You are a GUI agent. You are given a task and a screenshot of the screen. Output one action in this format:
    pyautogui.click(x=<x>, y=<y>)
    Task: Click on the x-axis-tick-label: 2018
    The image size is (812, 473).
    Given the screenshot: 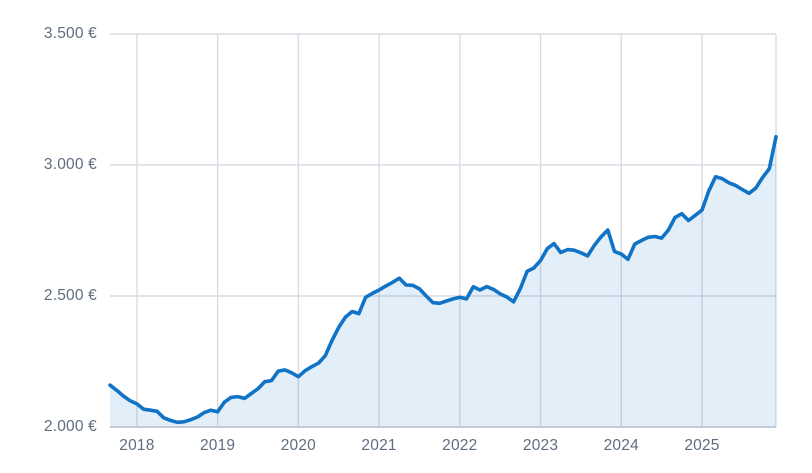 What is the action you would take?
    pyautogui.click(x=137, y=445)
    